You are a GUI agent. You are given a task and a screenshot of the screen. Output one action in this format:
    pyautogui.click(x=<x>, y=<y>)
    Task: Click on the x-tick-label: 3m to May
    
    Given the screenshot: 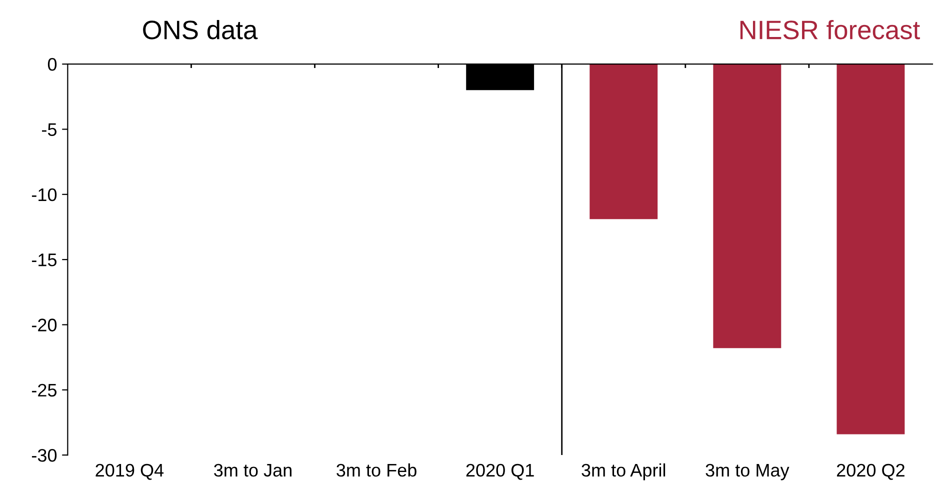 What is the action you would take?
    pyautogui.click(x=748, y=472)
    